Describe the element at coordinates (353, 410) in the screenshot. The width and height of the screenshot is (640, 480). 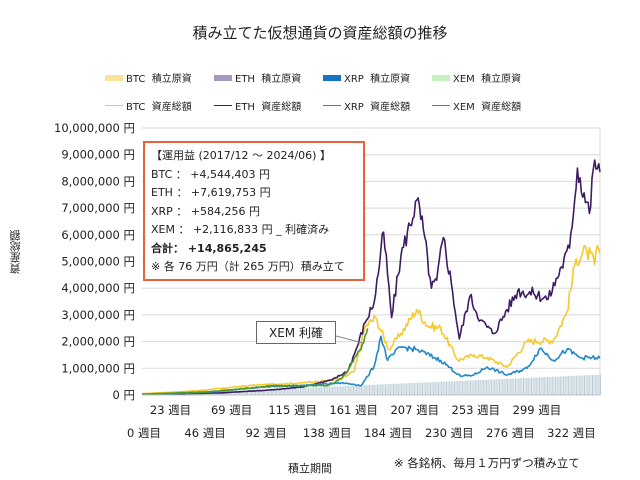
I see `x-tick-label: 161 週目` at that location.